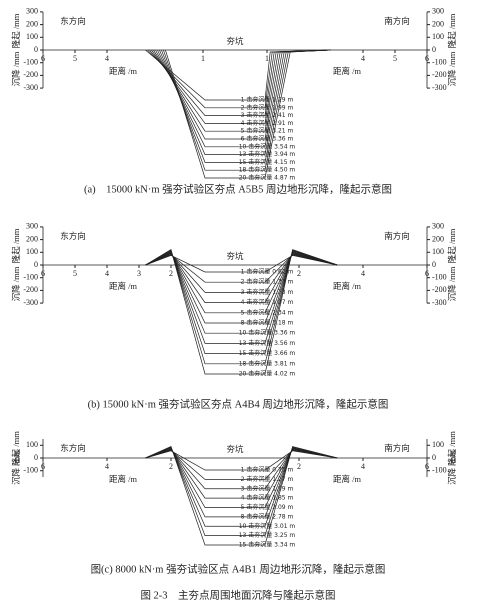  I want to click on blow-label: 6 击夯沉量 3.36 m, so click(267, 139).